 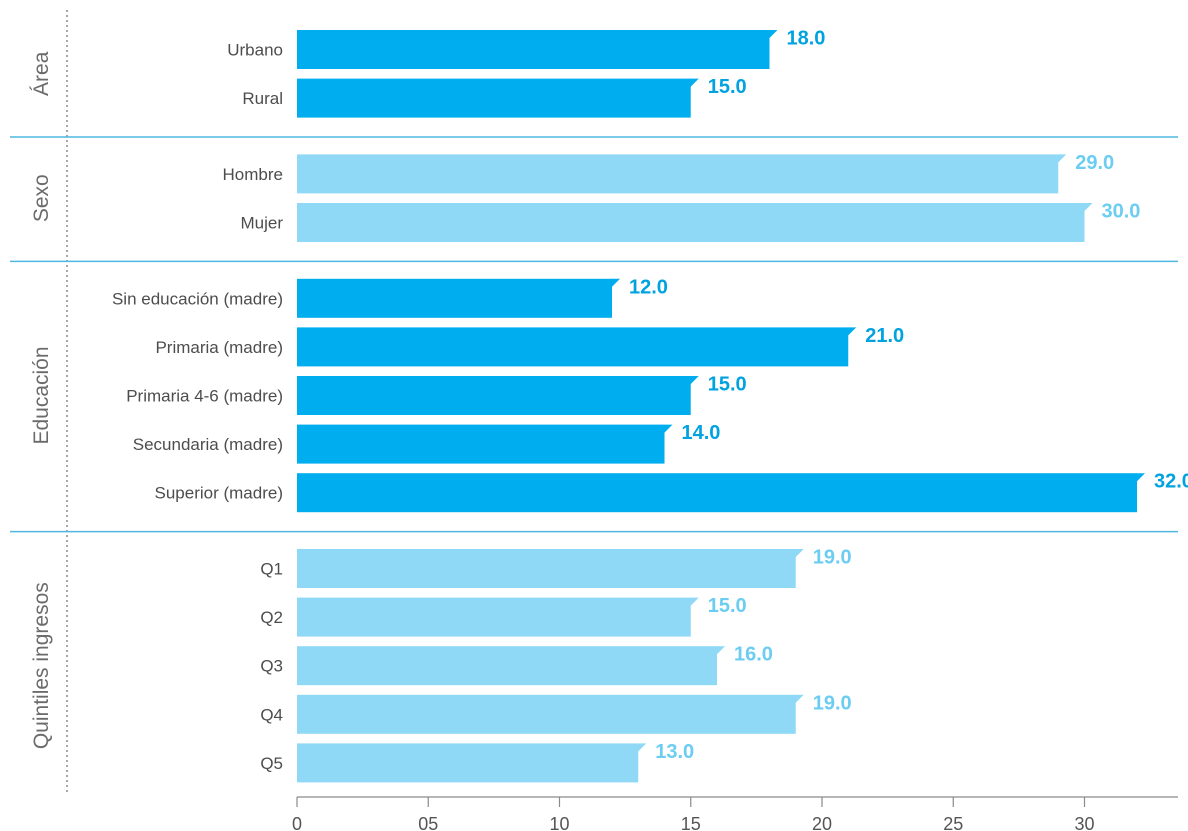 I want to click on bar-row: Hombre 29.0, so click(x=668, y=173).